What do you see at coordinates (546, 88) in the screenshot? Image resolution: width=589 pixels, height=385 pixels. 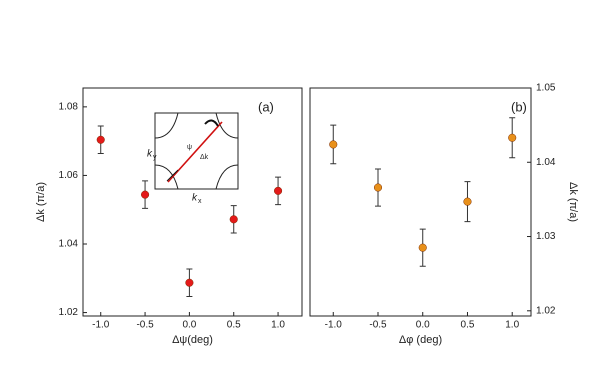 I see `y-tick-label: 1.05` at bounding box center [546, 88].